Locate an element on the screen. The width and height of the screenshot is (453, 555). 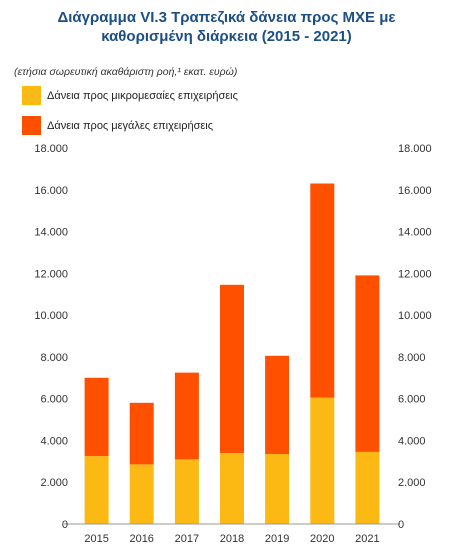
x-tick-label-2019: 2019 is located at coordinates (277, 539).